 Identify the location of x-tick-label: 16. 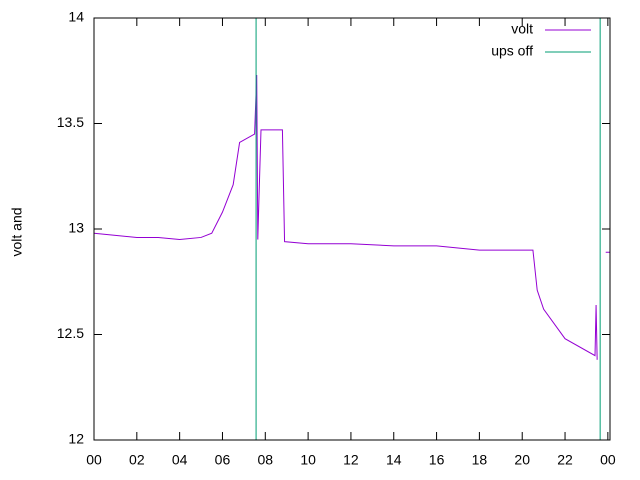
(437, 460).